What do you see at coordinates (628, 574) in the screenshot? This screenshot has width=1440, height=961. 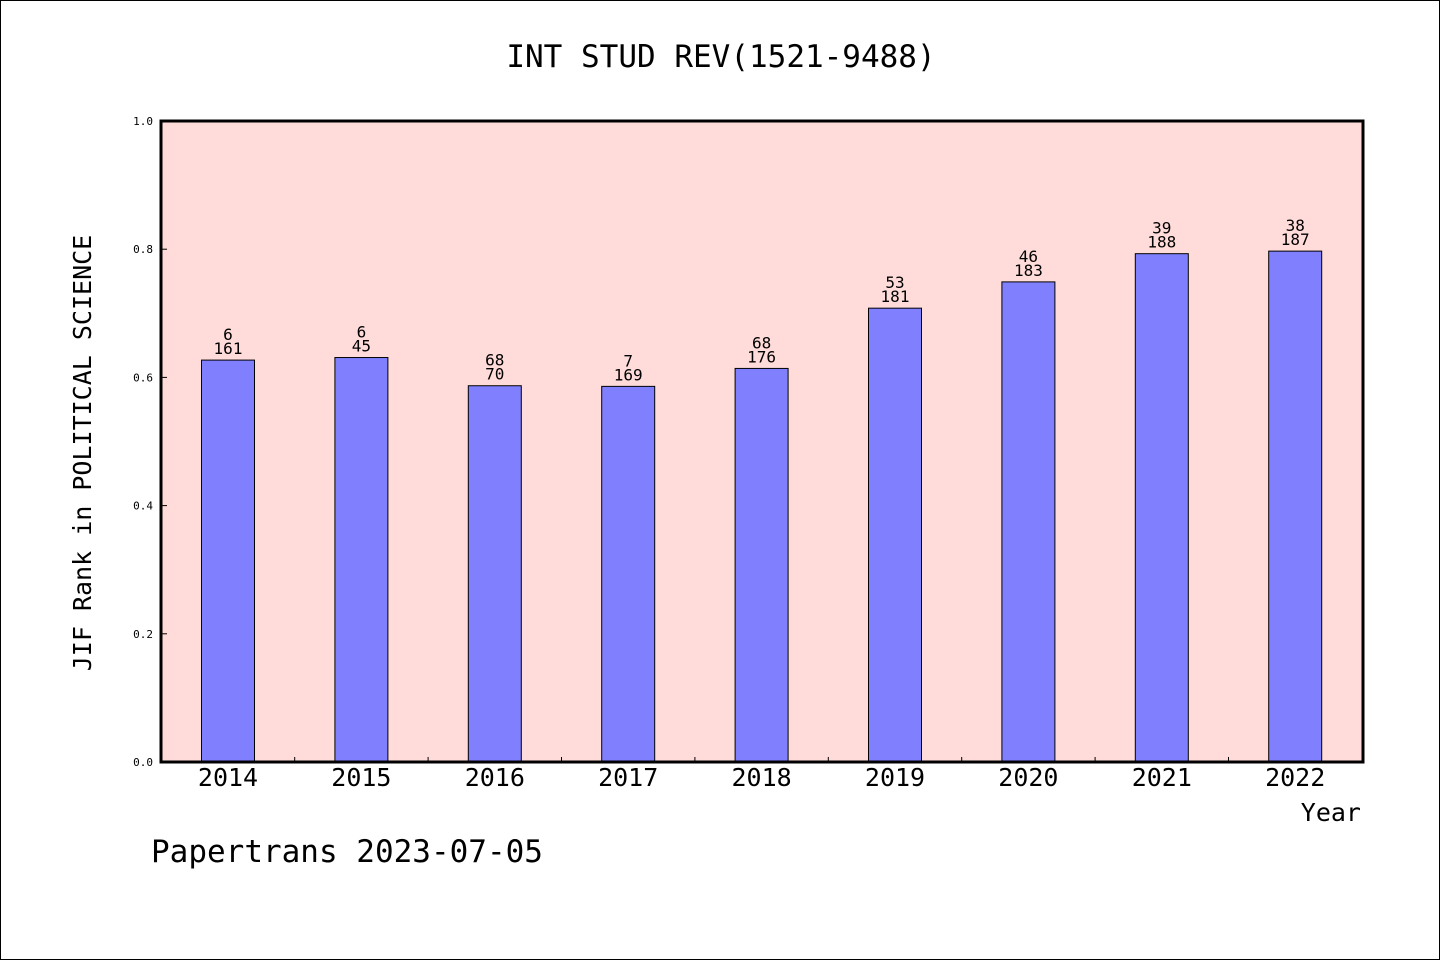 I see `bar-2017` at bounding box center [628, 574].